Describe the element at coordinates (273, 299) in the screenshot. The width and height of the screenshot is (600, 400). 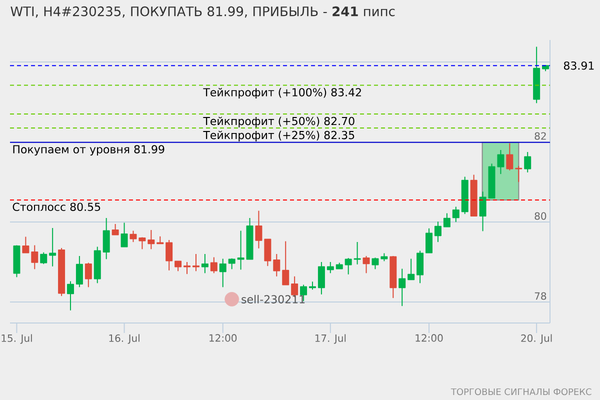
I see `series-label: sell-230211` at that location.